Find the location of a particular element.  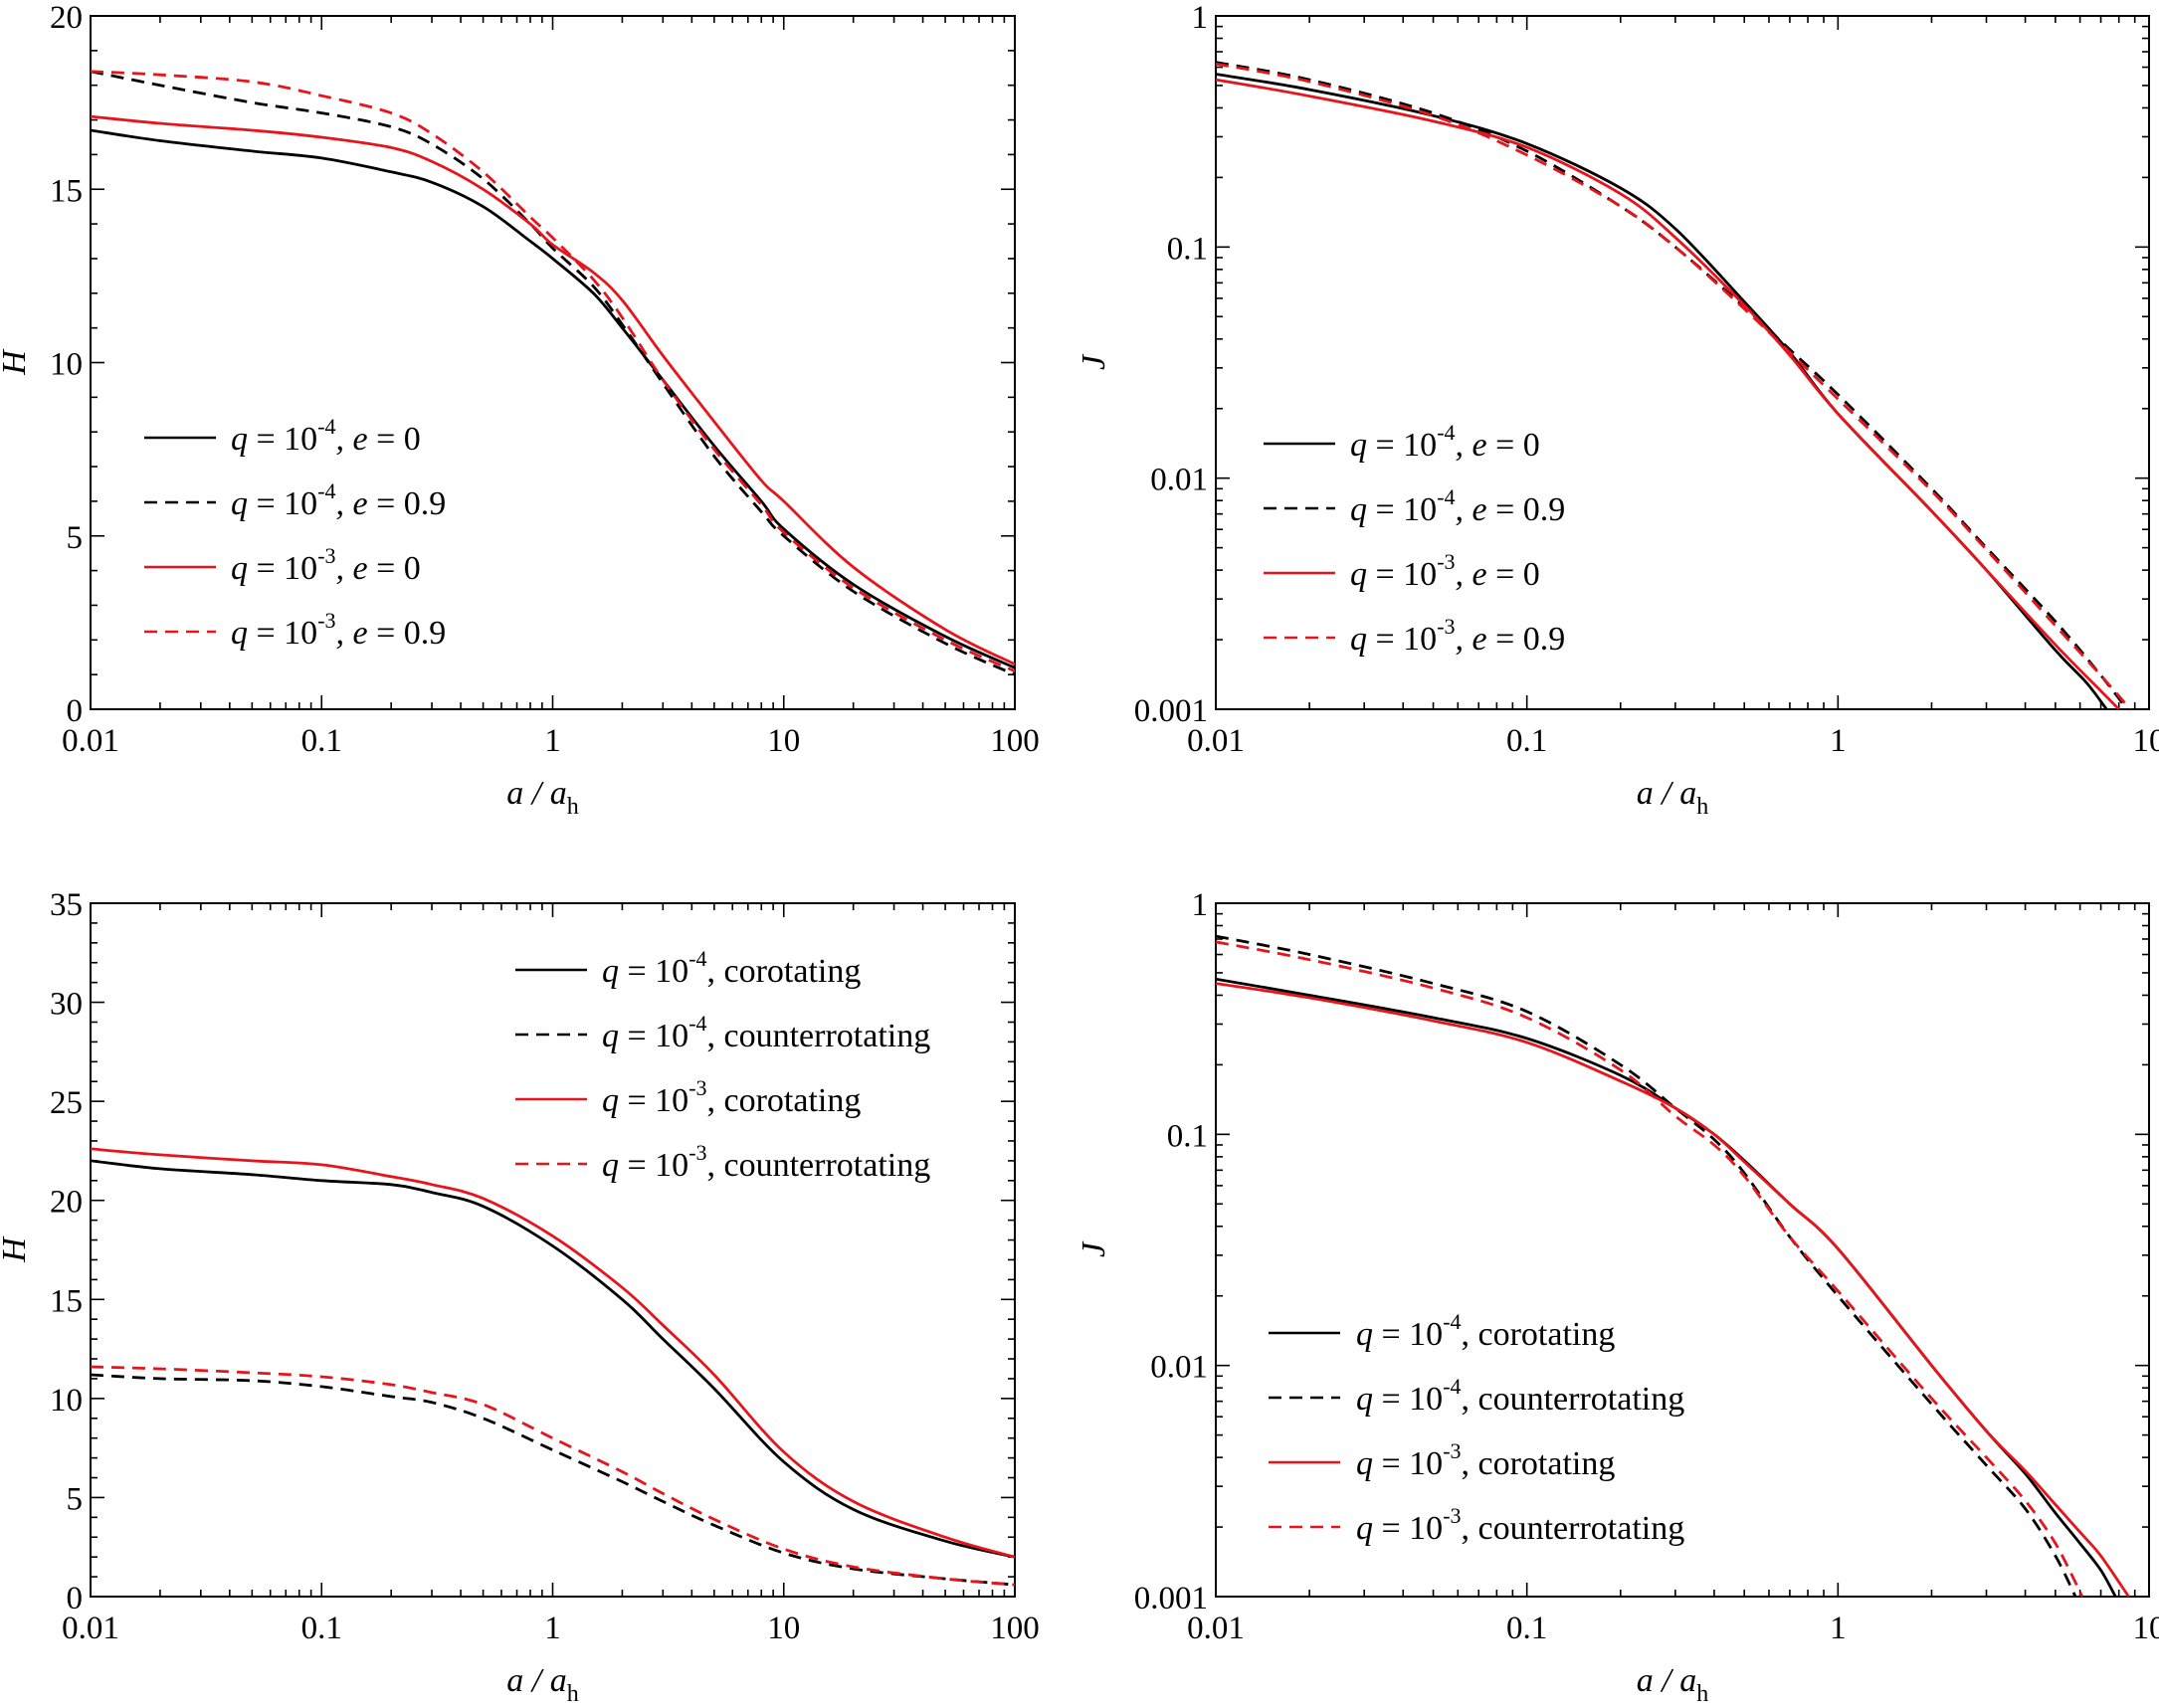

legend-entry: q = 10-3, e = 0 is located at coordinates (326, 565).